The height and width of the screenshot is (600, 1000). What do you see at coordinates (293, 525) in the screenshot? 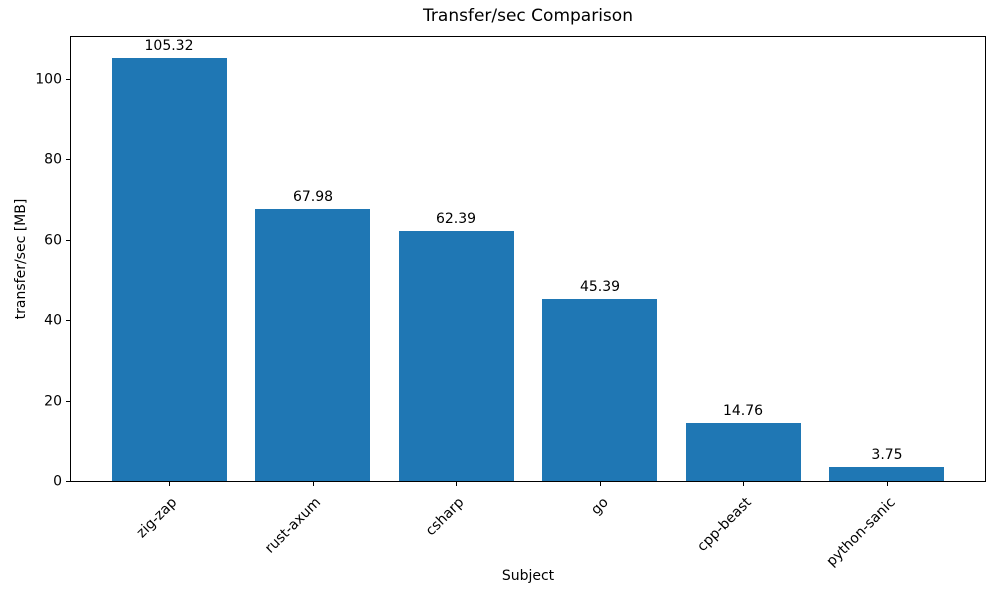
I see `x-tick-label: rust-axum` at bounding box center [293, 525].